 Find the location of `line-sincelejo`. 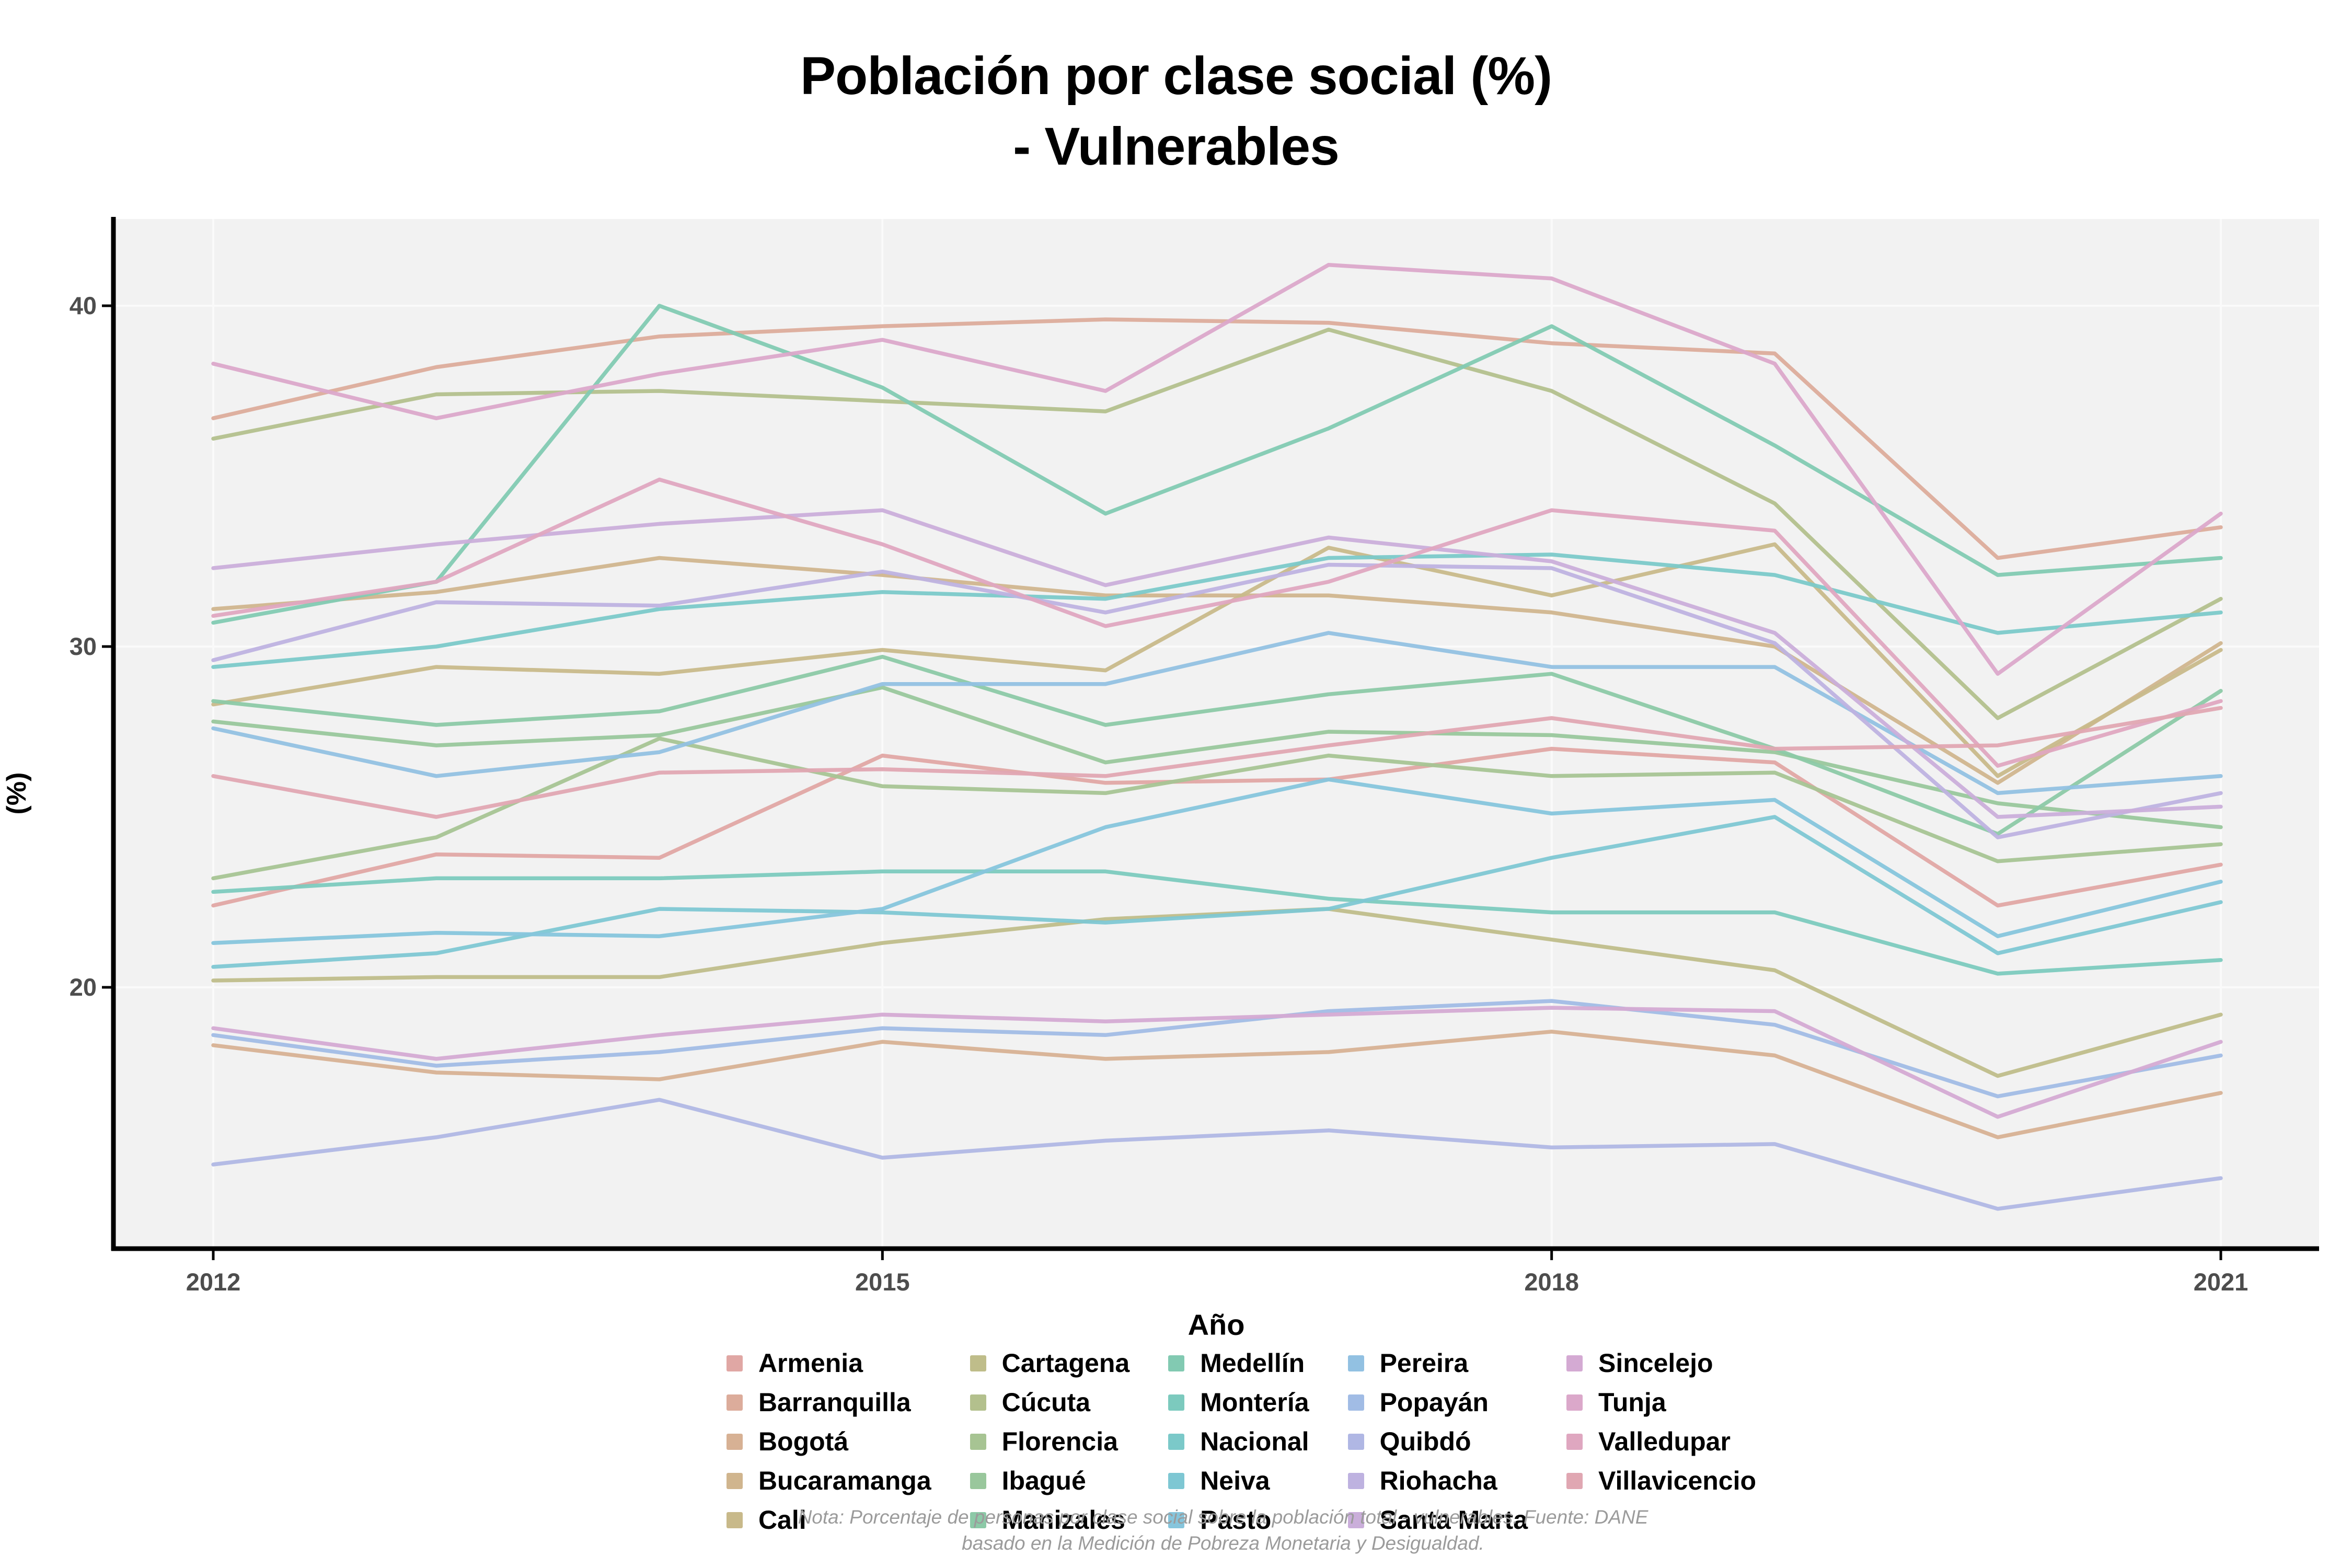

line-sincelejo is located at coordinates (1217, 1062).